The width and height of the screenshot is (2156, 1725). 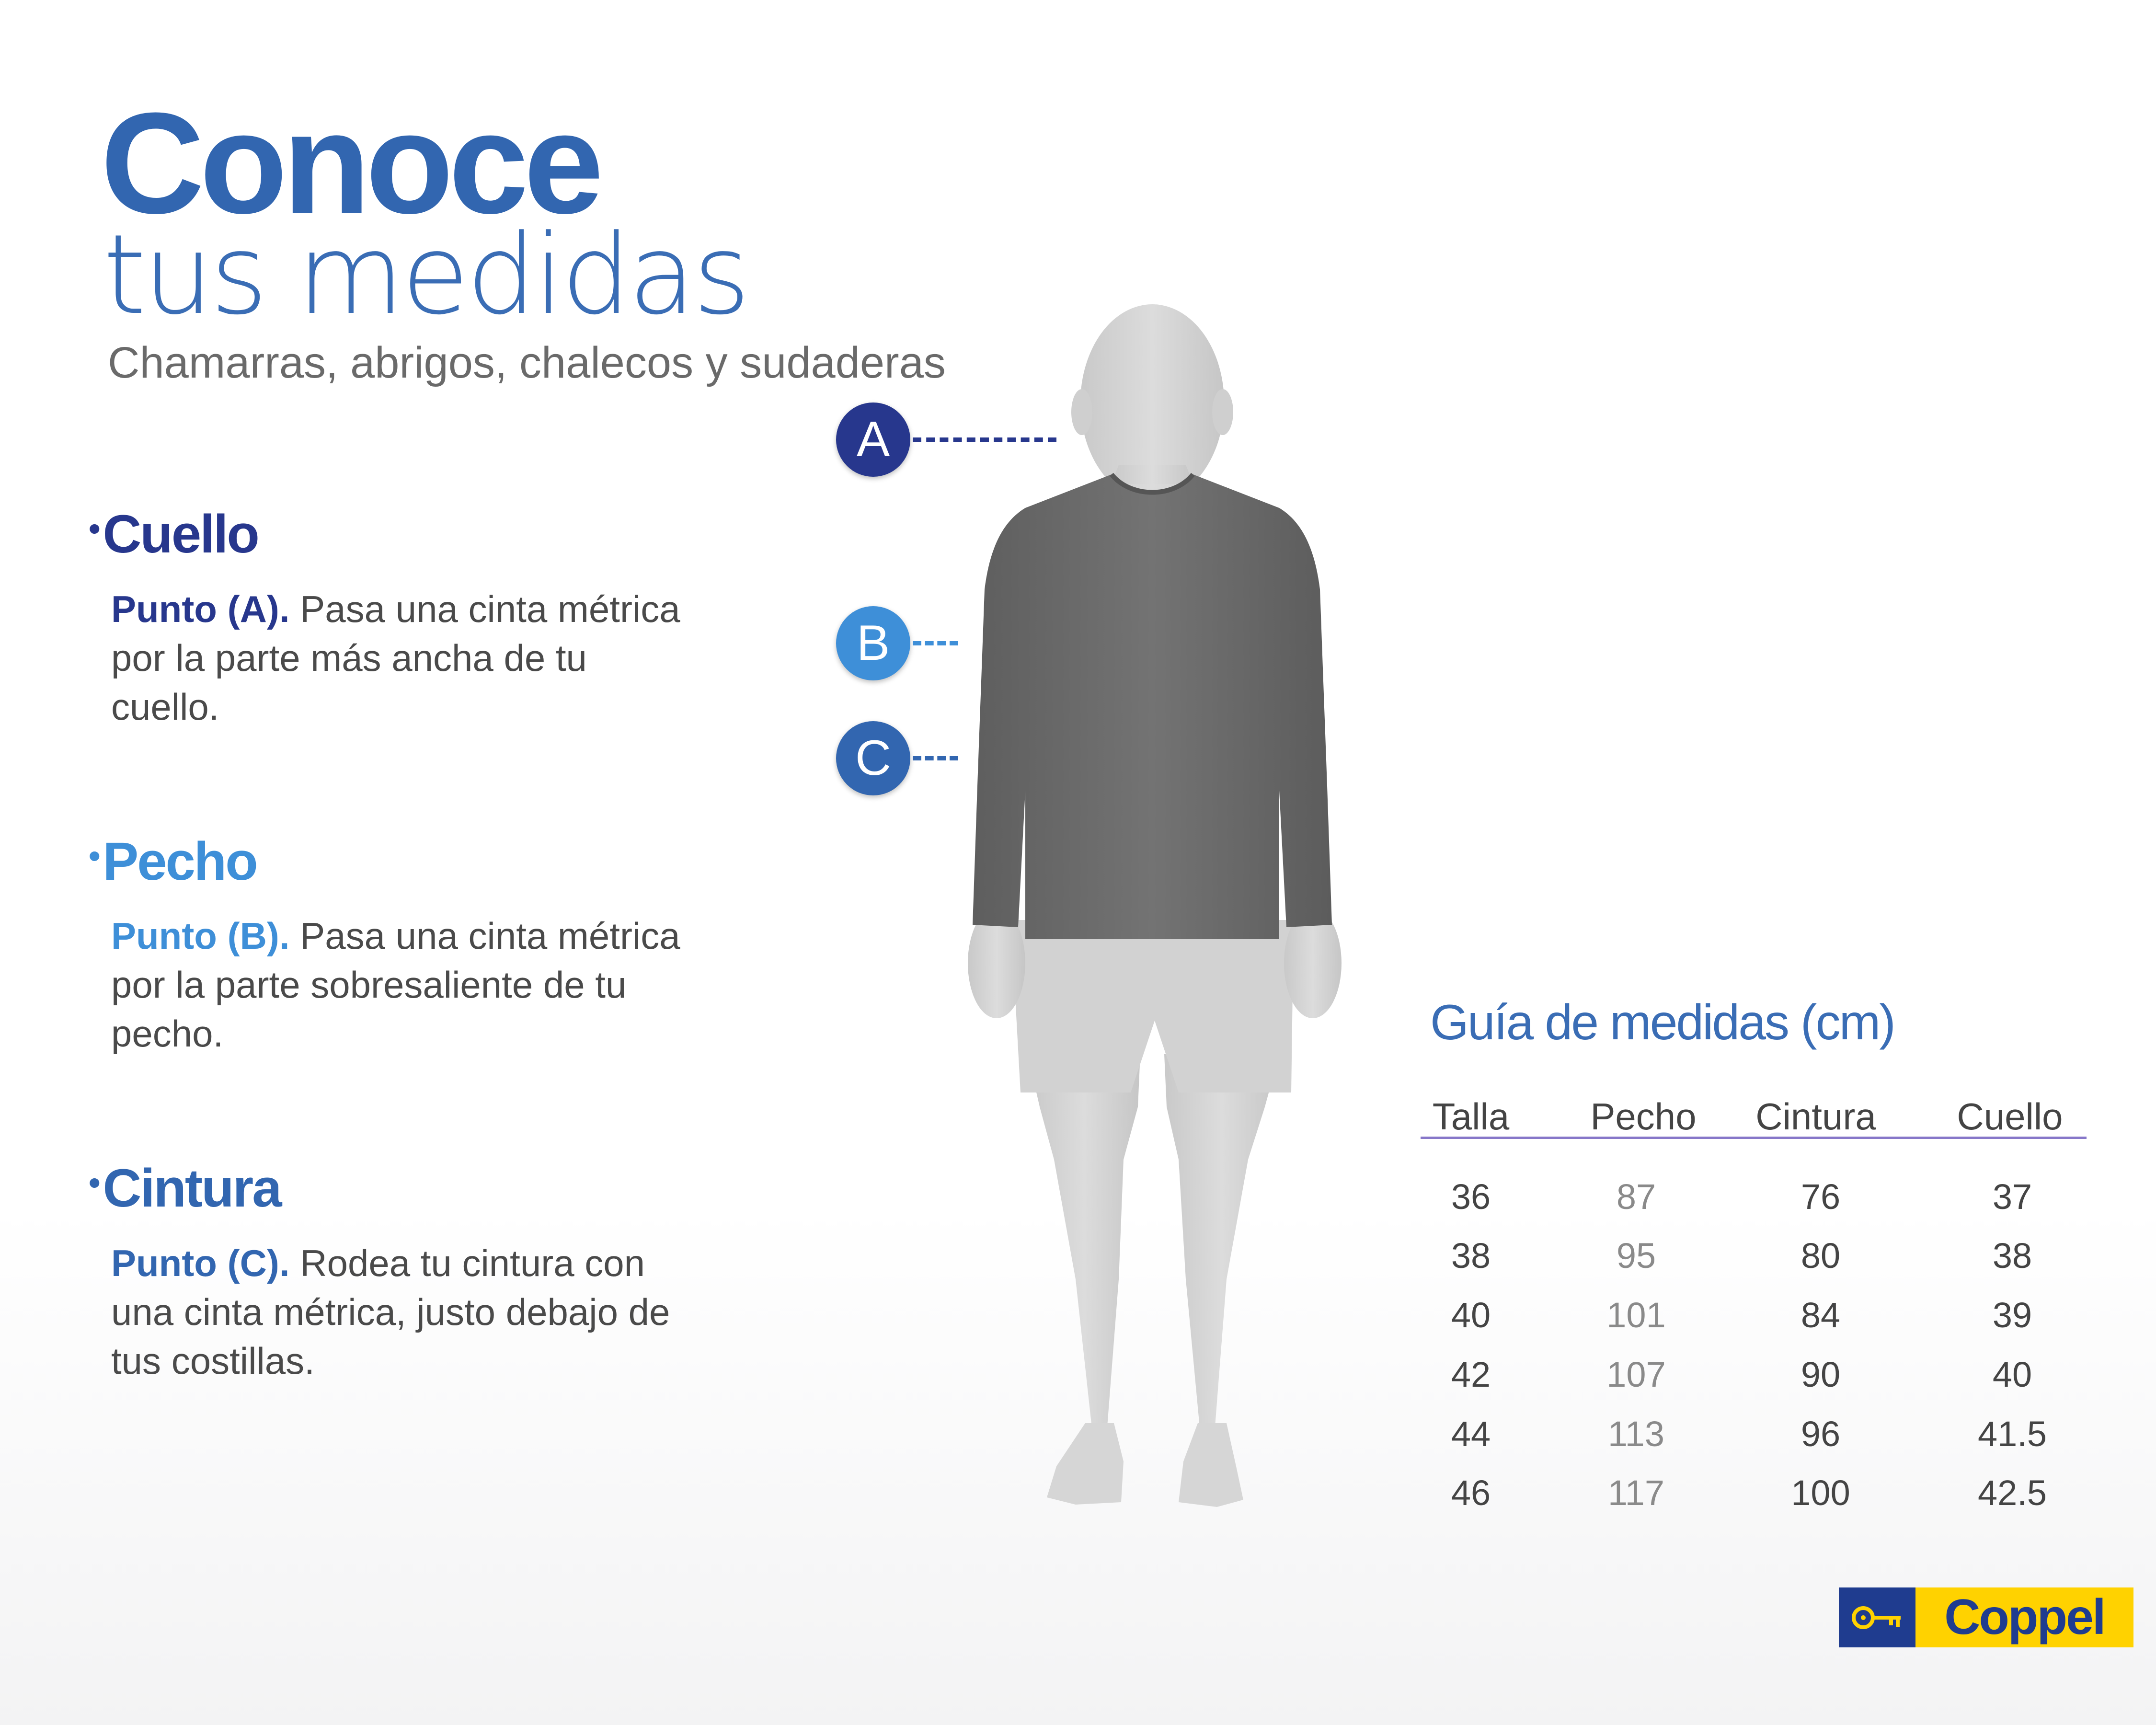 What do you see at coordinates (1754, 1138) in the screenshot?
I see `size-table-rule` at bounding box center [1754, 1138].